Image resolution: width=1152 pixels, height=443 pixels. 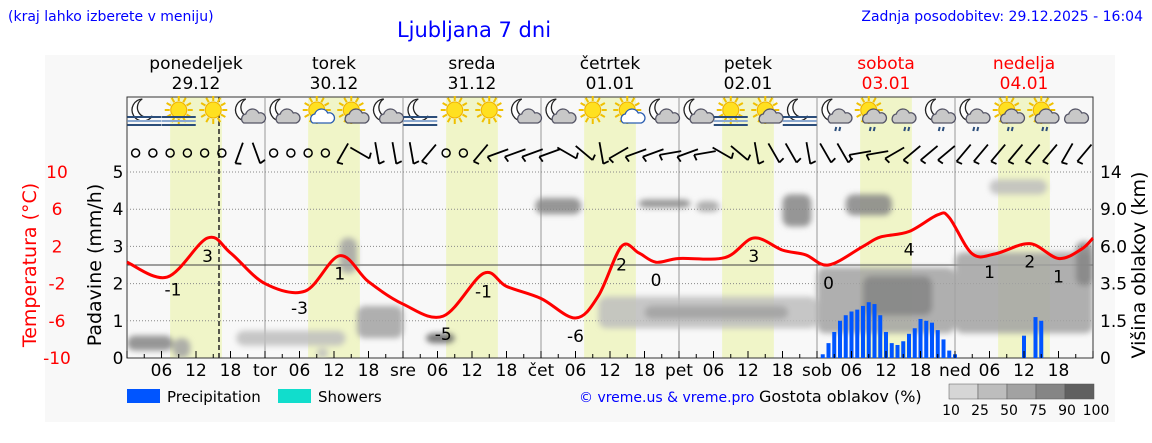 What do you see at coordinates (1058, 277) in the screenshot?
I see `temperature-label: 1` at bounding box center [1058, 277].